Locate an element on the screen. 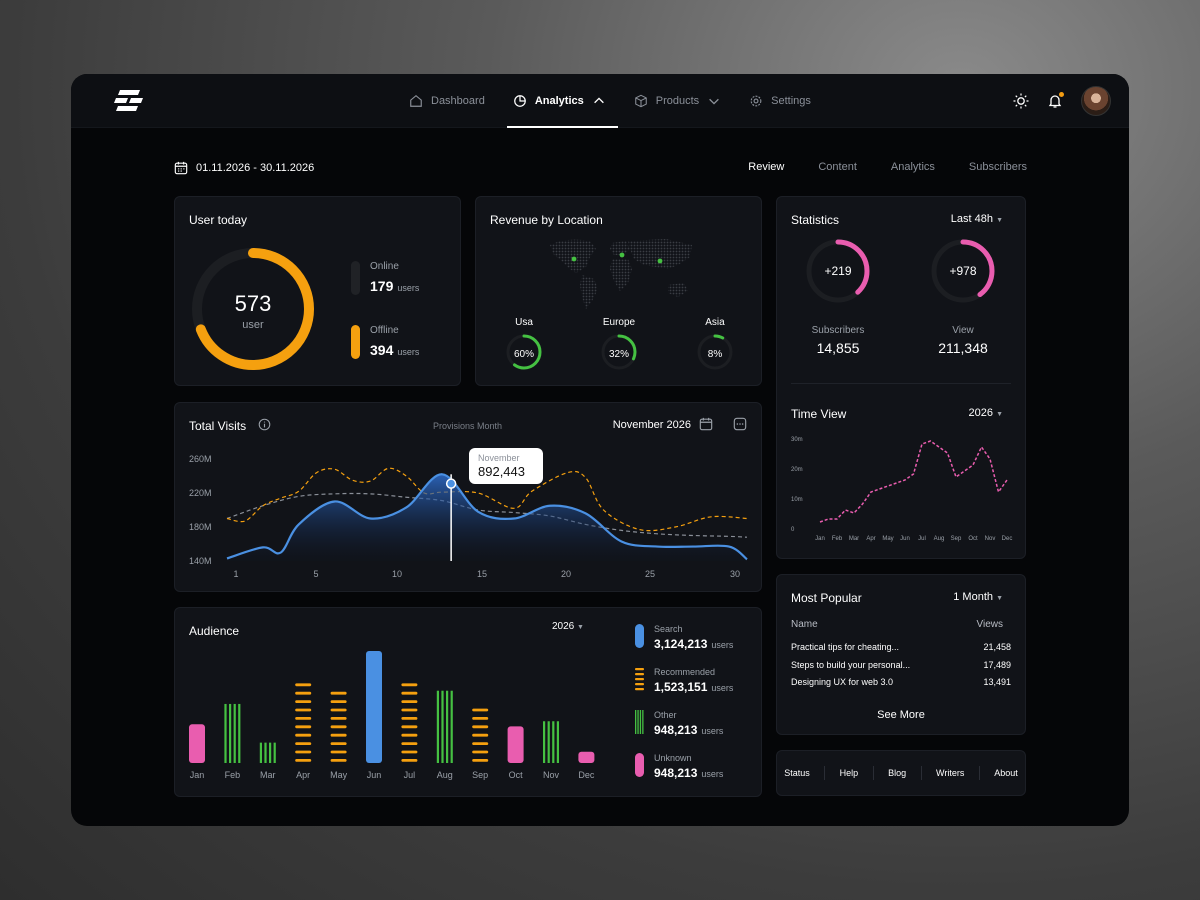 The width and height of the screenshot is (1200, 900). brand-logo is located at coordinates (129, 101).